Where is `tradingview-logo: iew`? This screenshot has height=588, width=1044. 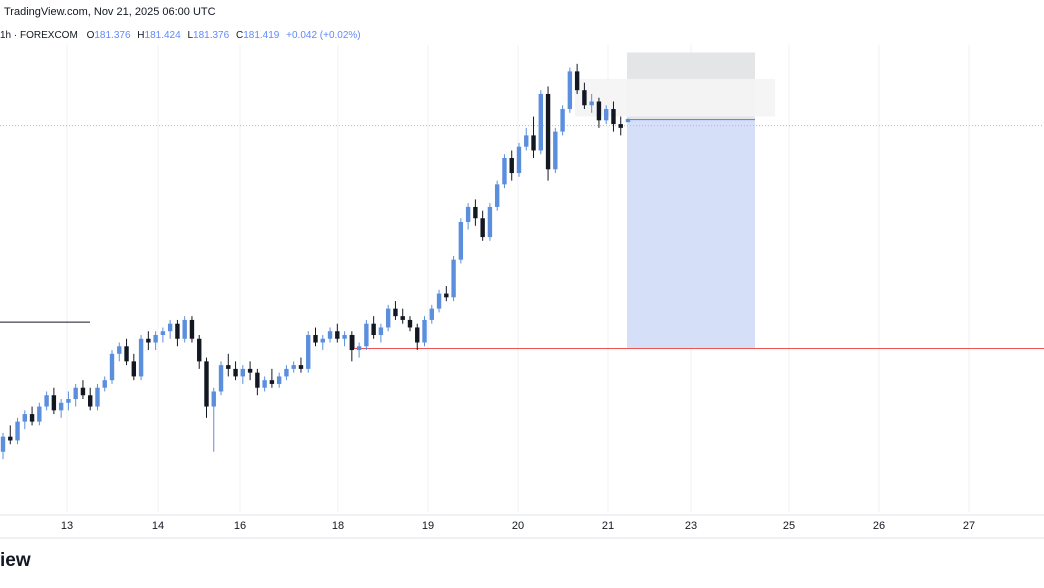 tradingview-logo: iew is located at coordinates (15, 560).